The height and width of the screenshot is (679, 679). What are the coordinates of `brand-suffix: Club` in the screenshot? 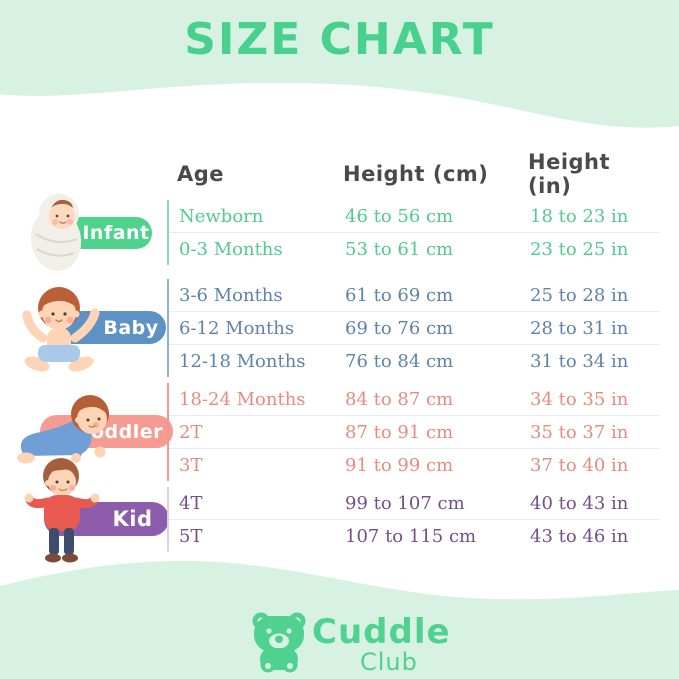 It's located at (389, 662).